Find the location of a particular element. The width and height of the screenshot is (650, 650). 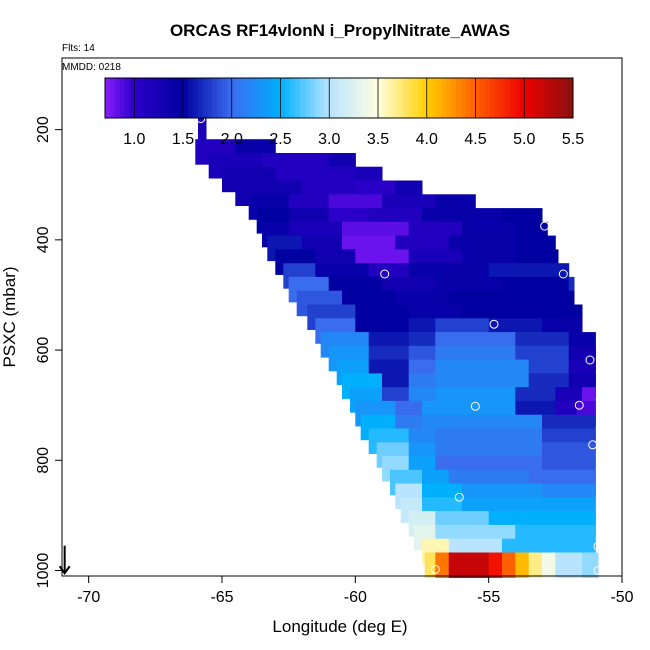

colorbar-tick-label: 2.0 is located at coordinates (232, 139).